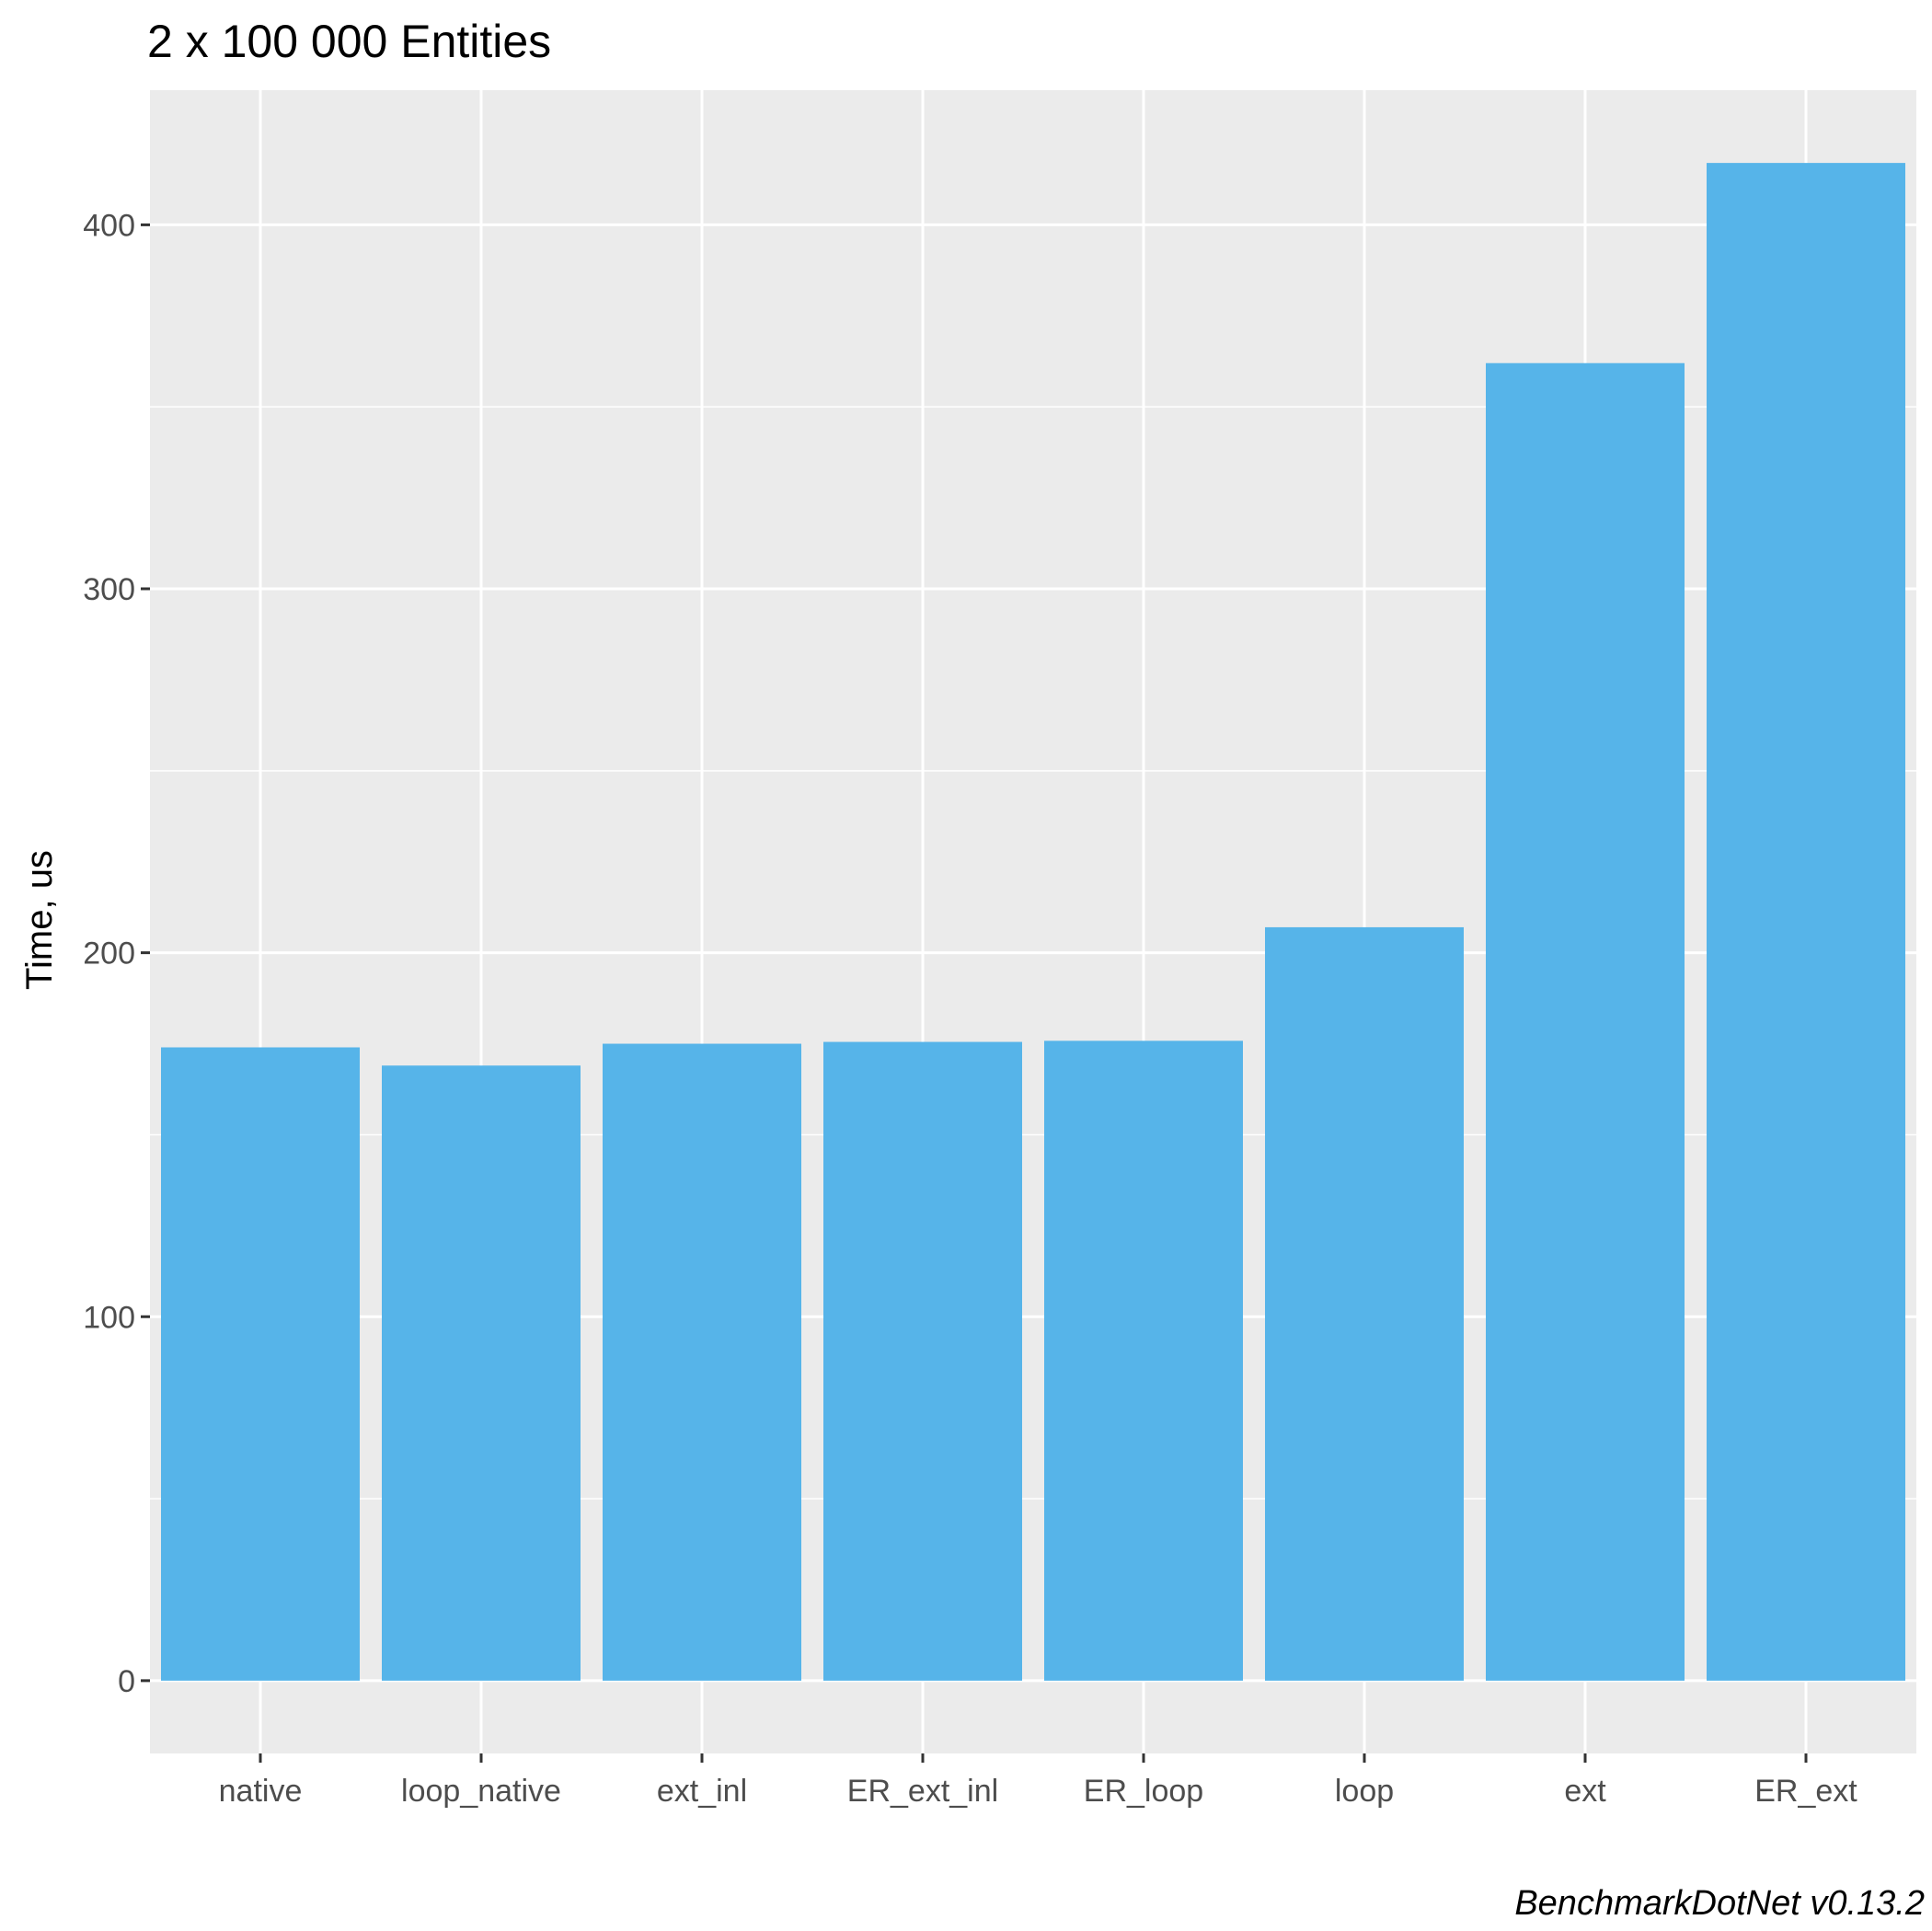 This screenshot has width=1932, height=1931. Describe the element at coordinates (922, 1361) in the screenshot. I see `bar-er-ext-inl` at that location.